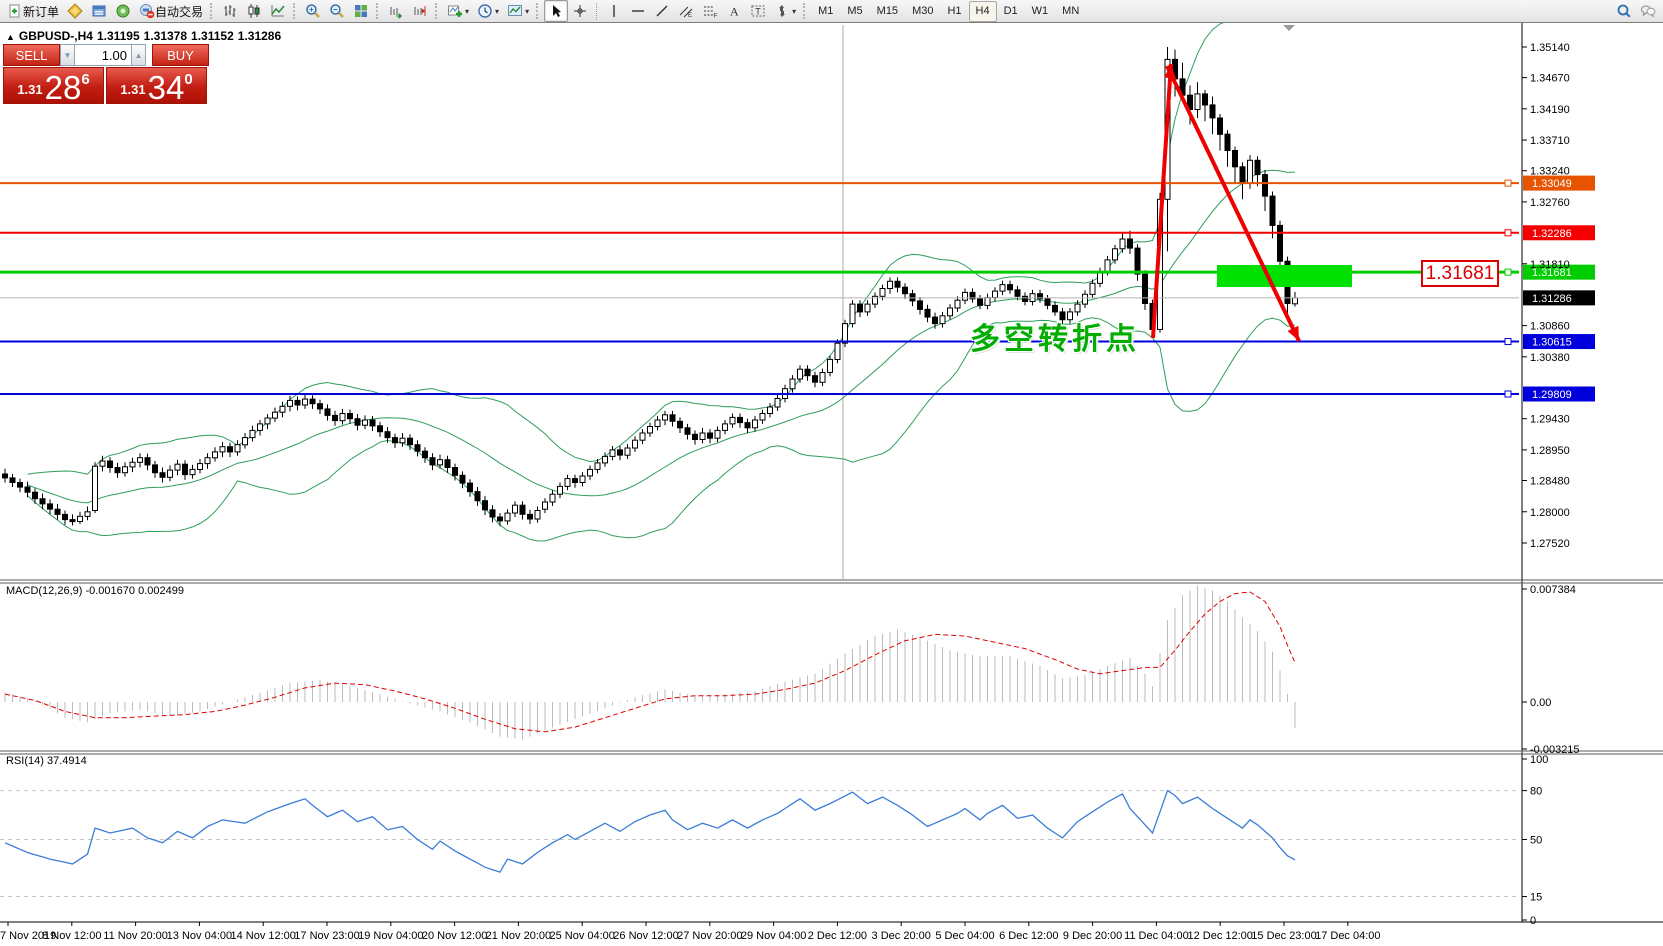 The width and height of the screenshot is (1663, 946). What do you see at coordinates (180, 55) in the screenshot?
I see `buy-button: BUY` at bounding box center [180, 55].